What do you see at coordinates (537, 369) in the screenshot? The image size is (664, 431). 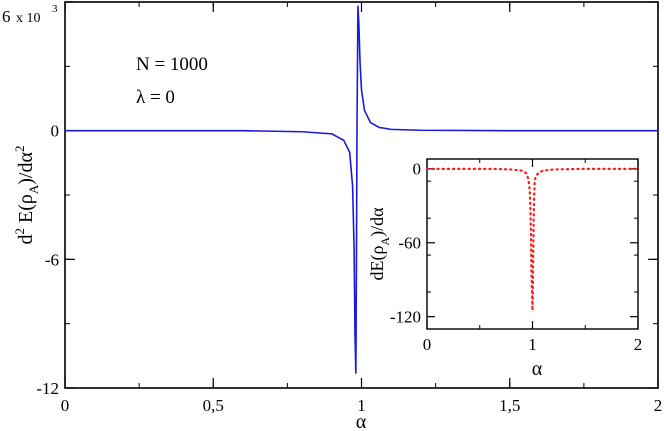 I see `inset-x-axis-title: α` at bounding box center [537, 369].